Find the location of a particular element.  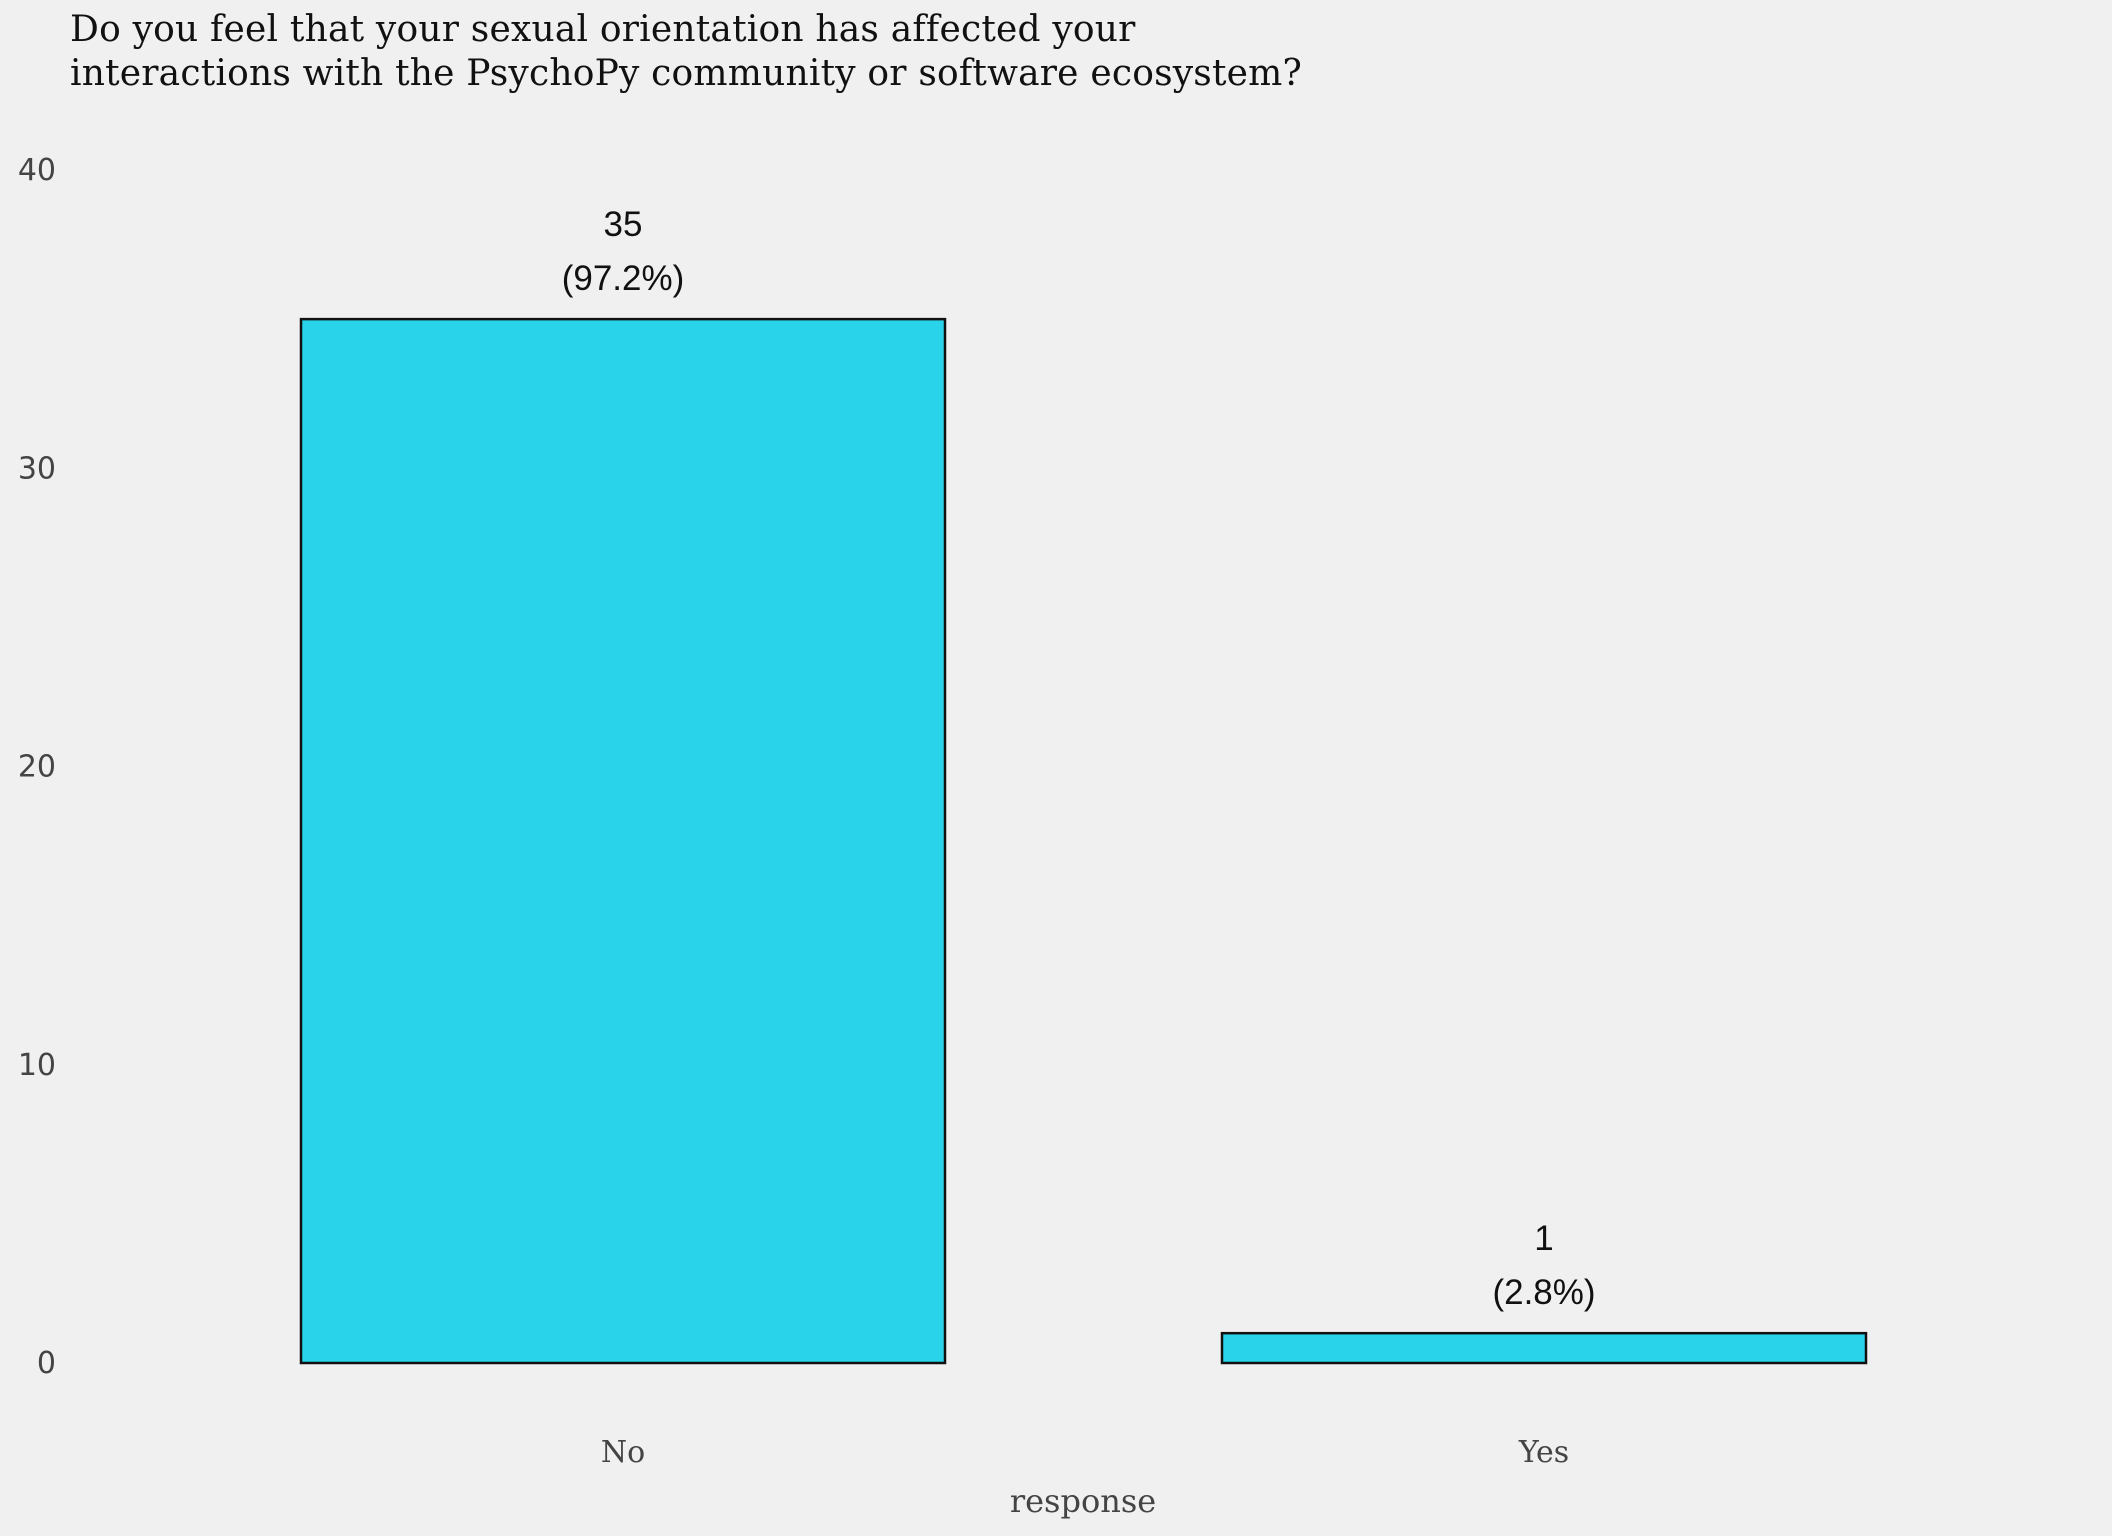

y-tick-label: 10 is located at coordinates (37, 1065).